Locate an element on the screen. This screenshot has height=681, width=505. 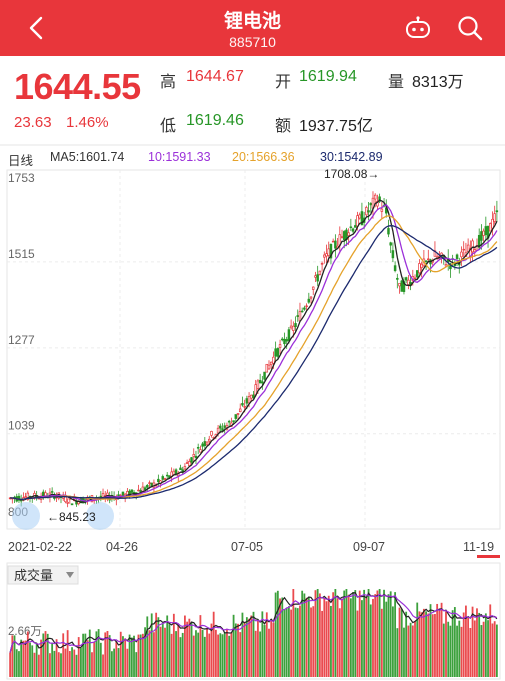
min-annotation: ←845.23 is located at coordinates (71, 517).